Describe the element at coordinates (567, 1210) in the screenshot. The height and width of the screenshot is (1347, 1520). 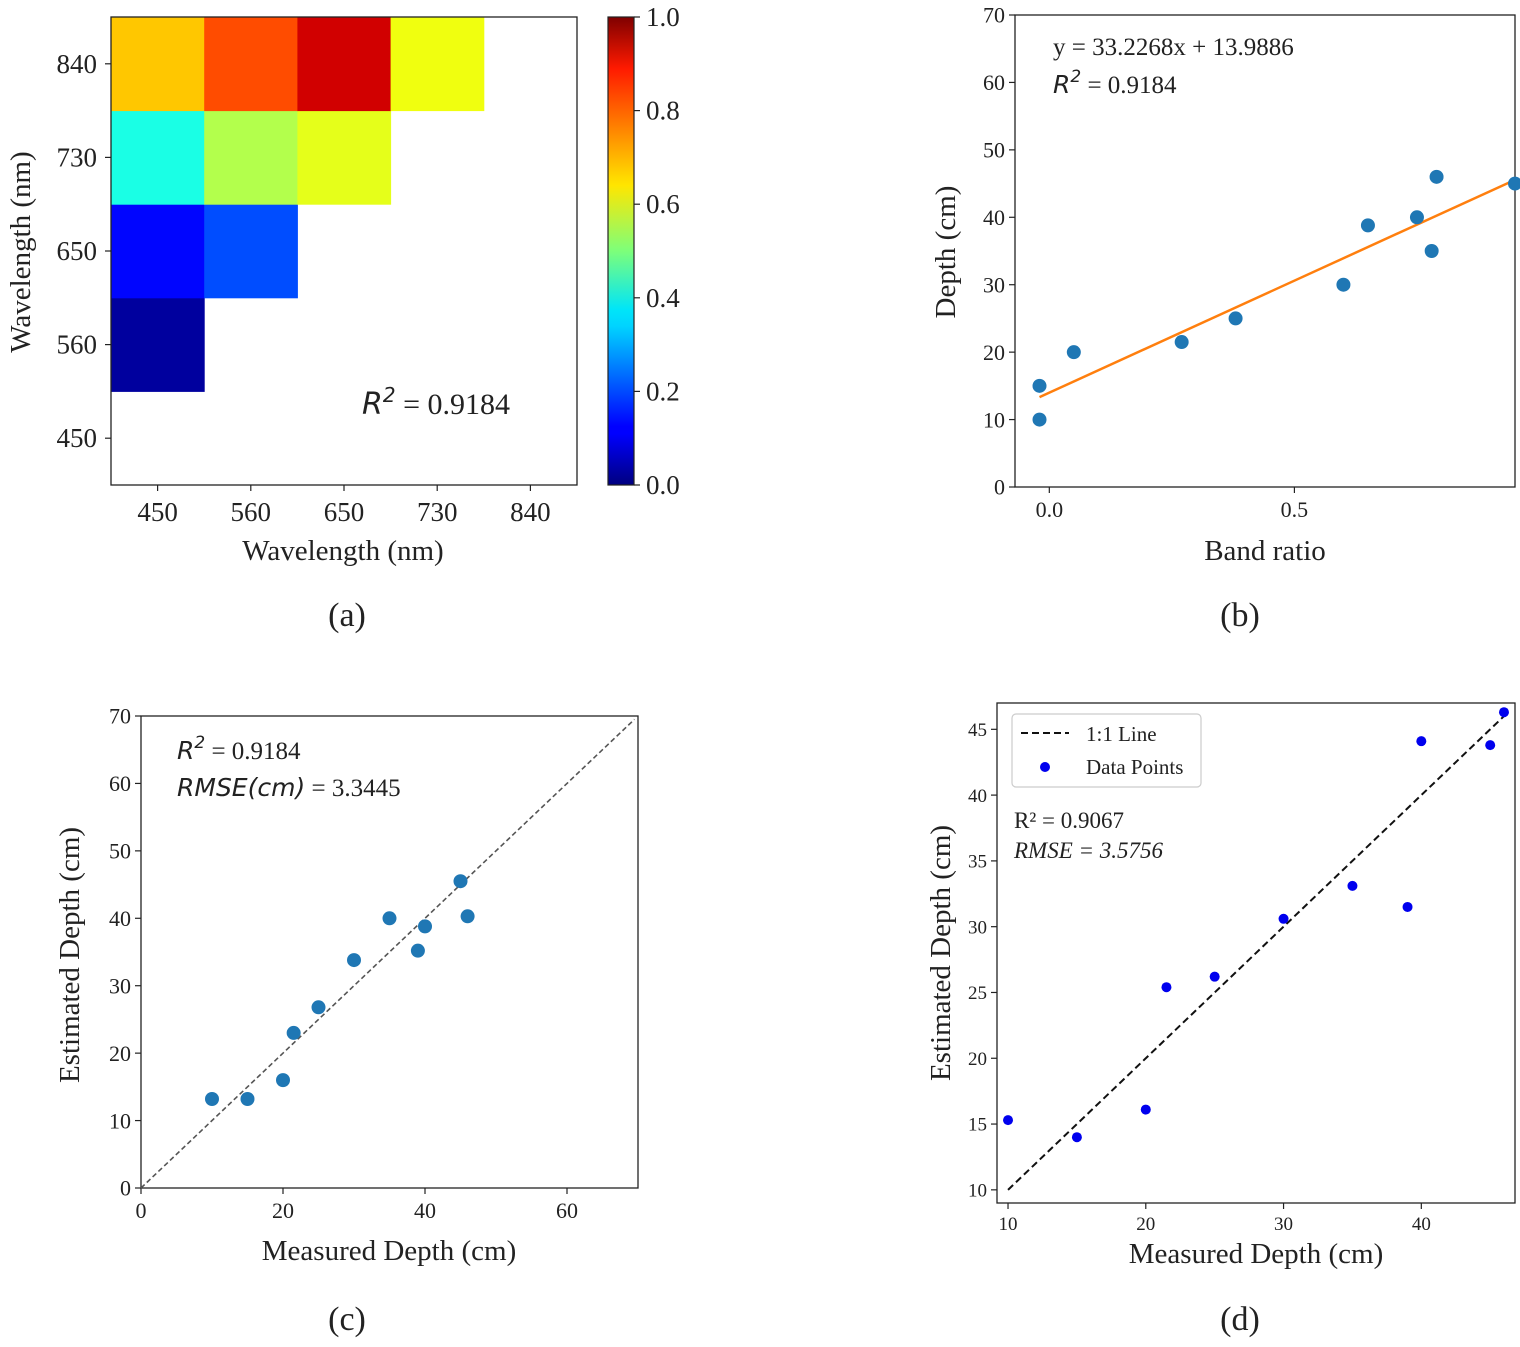
I see `x-tick-label: 60` at that location.